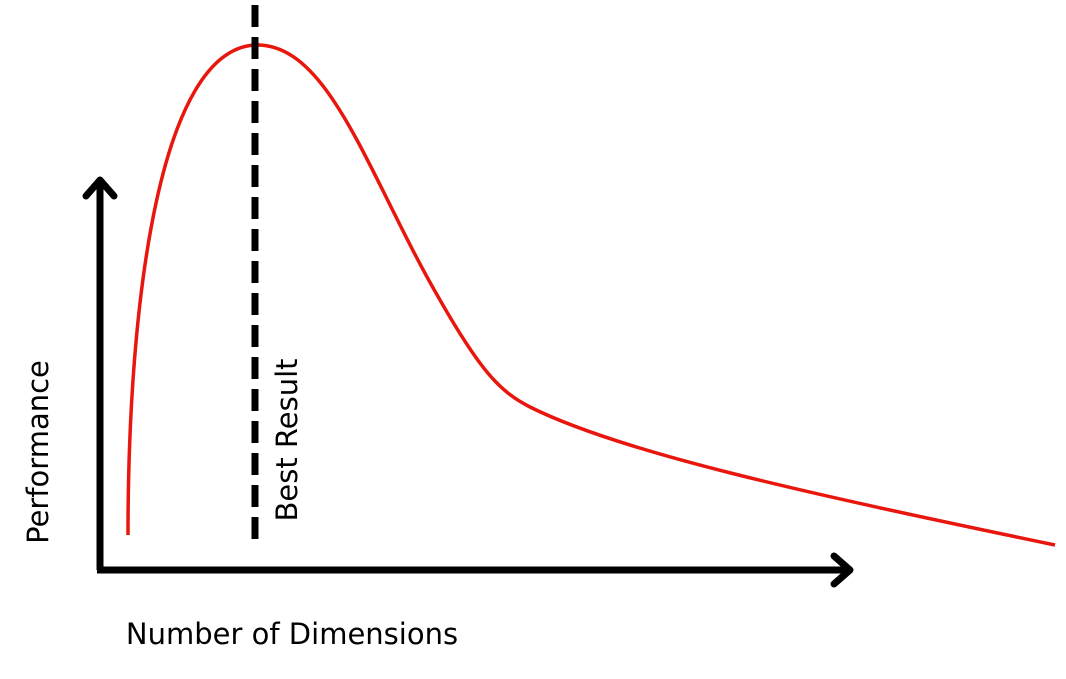  Describe the element at coordinates (287, 439) in the screenshot. I see `best-result-label: Best Result` at that location.